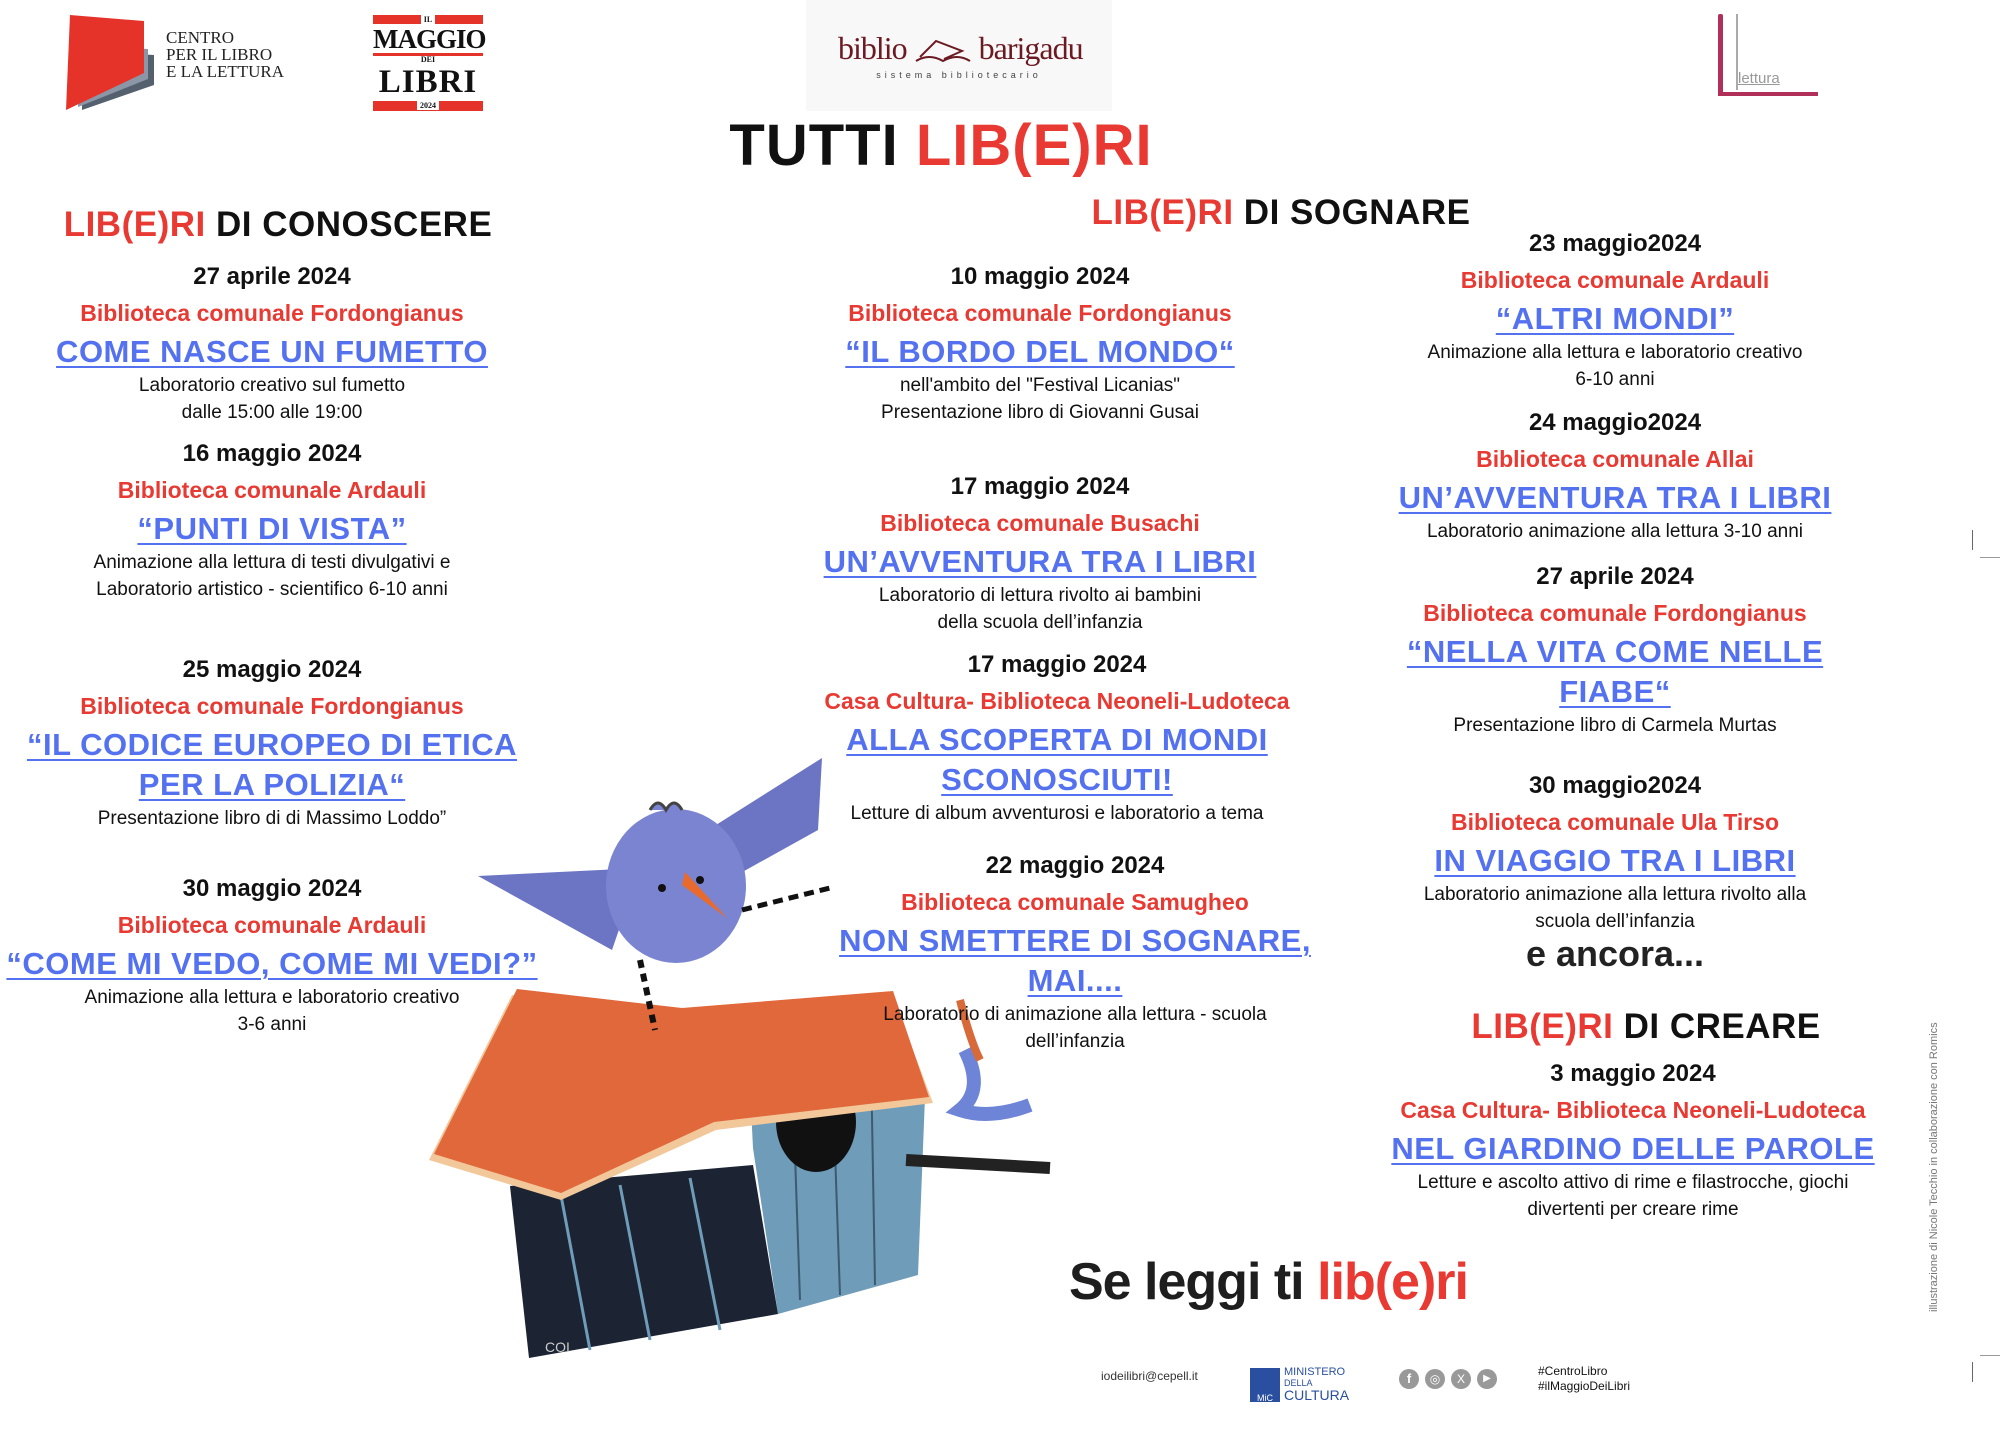 This screenshot has height=1441, width=2000. Describe the element at coordinates (1633, 1148) in the screenshot. I see `event-title-link: NEL GIARDINO DELLE PAROLE` at that location.